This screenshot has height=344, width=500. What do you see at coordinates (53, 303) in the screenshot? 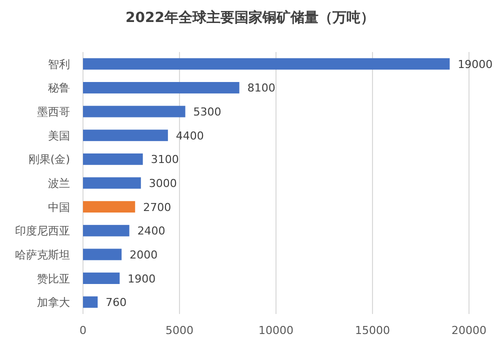
I see `y-tick-label: 加拿大` at bounding box center [53, 303].